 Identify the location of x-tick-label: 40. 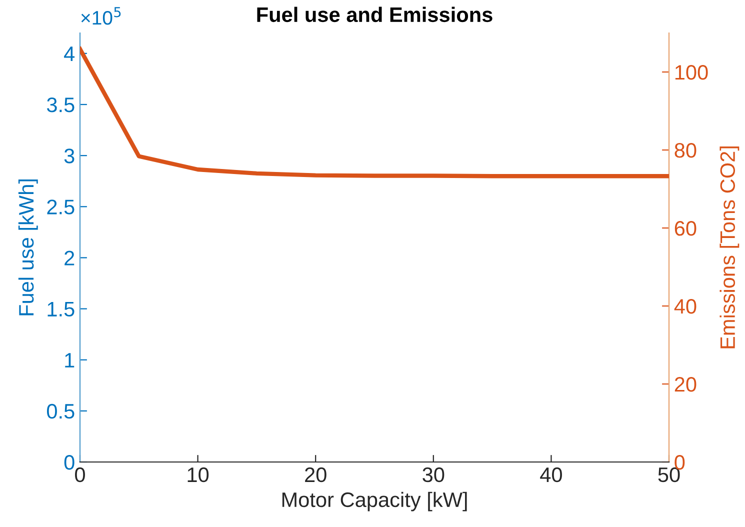
(551, 474).